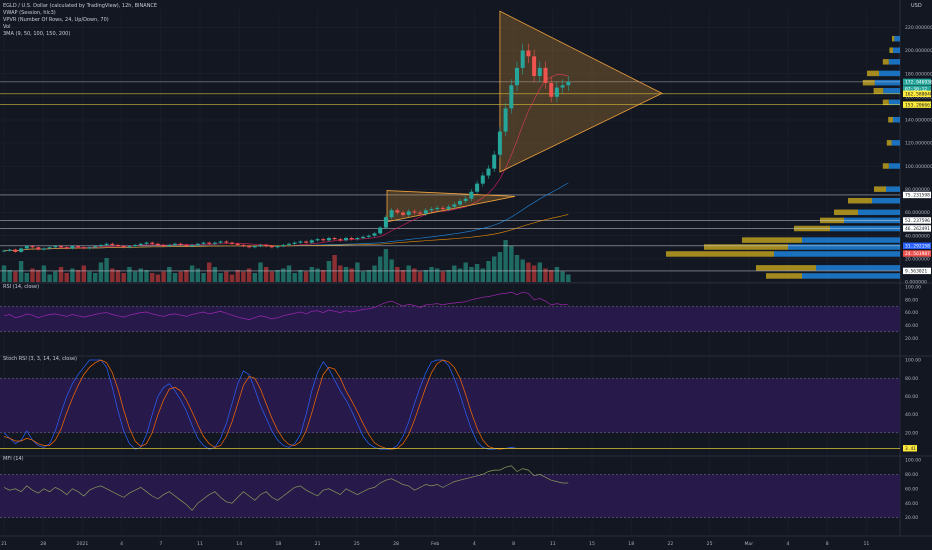  What do you see at coordinates (56, 20) in the screenshot?
I see `study-vpvr: VPVR (Number Of Rows, 24, Up/Down, 70)` at bounding box center [56, 20].